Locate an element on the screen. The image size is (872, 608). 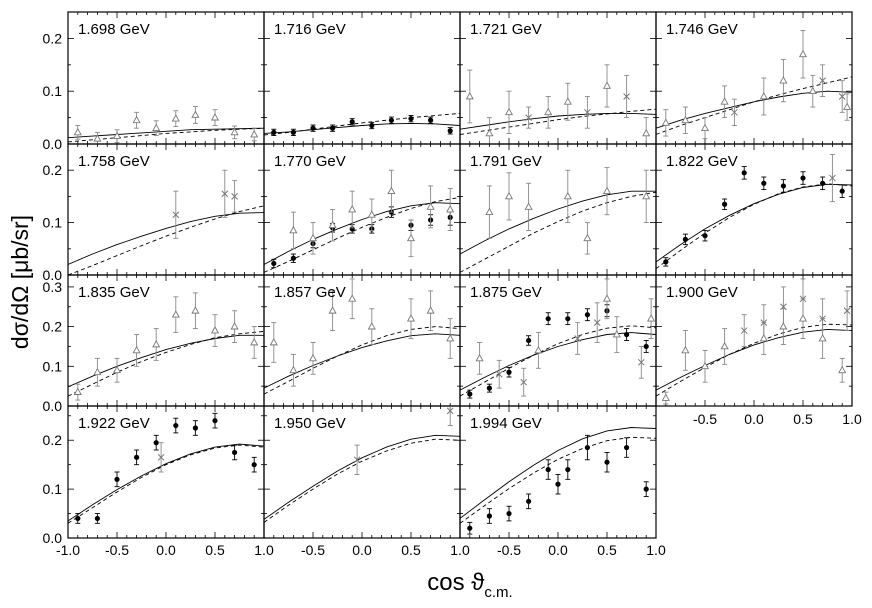
panel-energy-label: 1.721 GeV is located at coordinates (506, 29).